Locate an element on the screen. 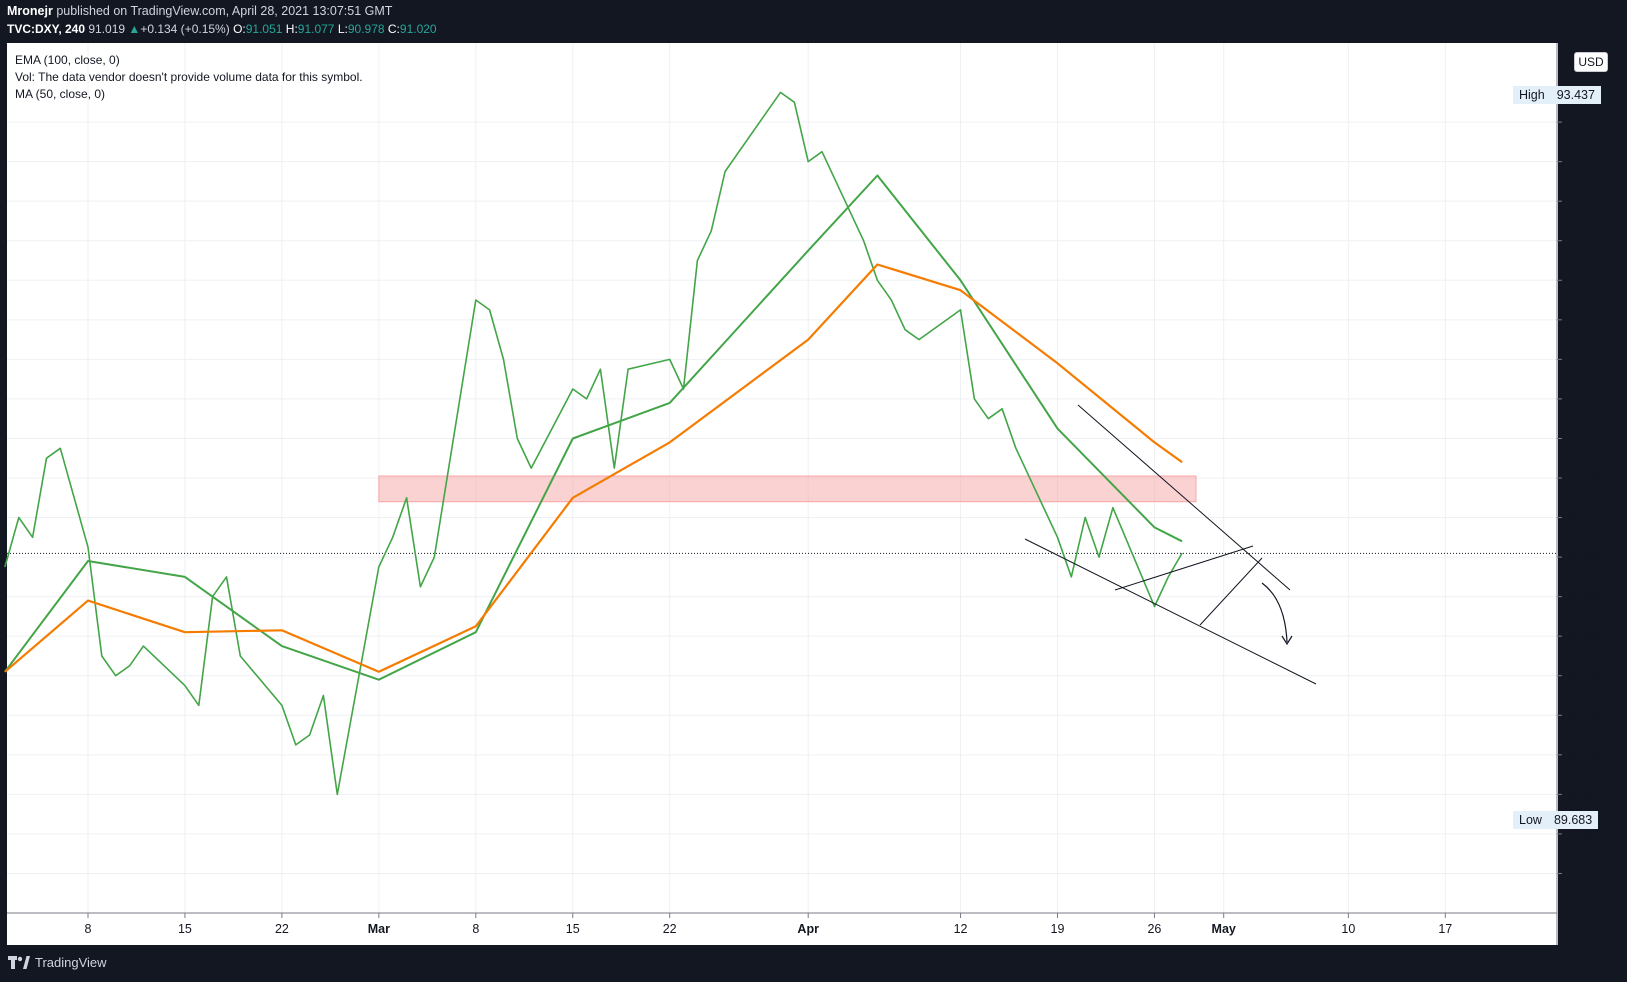 This screenshot has height=982, width=1627. price-change: +0.134 (+0.15%) is located at coordinates (185, 29).